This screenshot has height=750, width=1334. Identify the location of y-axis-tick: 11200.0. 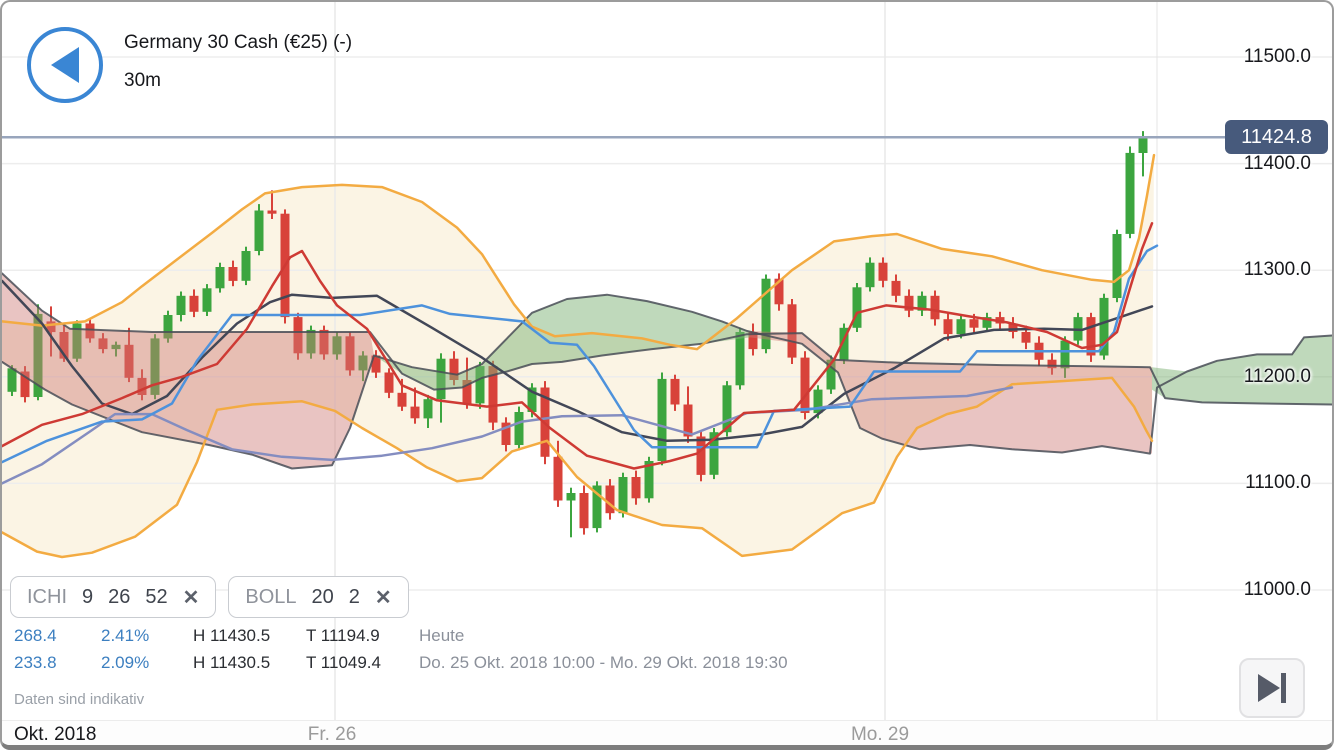
(1277, 376).